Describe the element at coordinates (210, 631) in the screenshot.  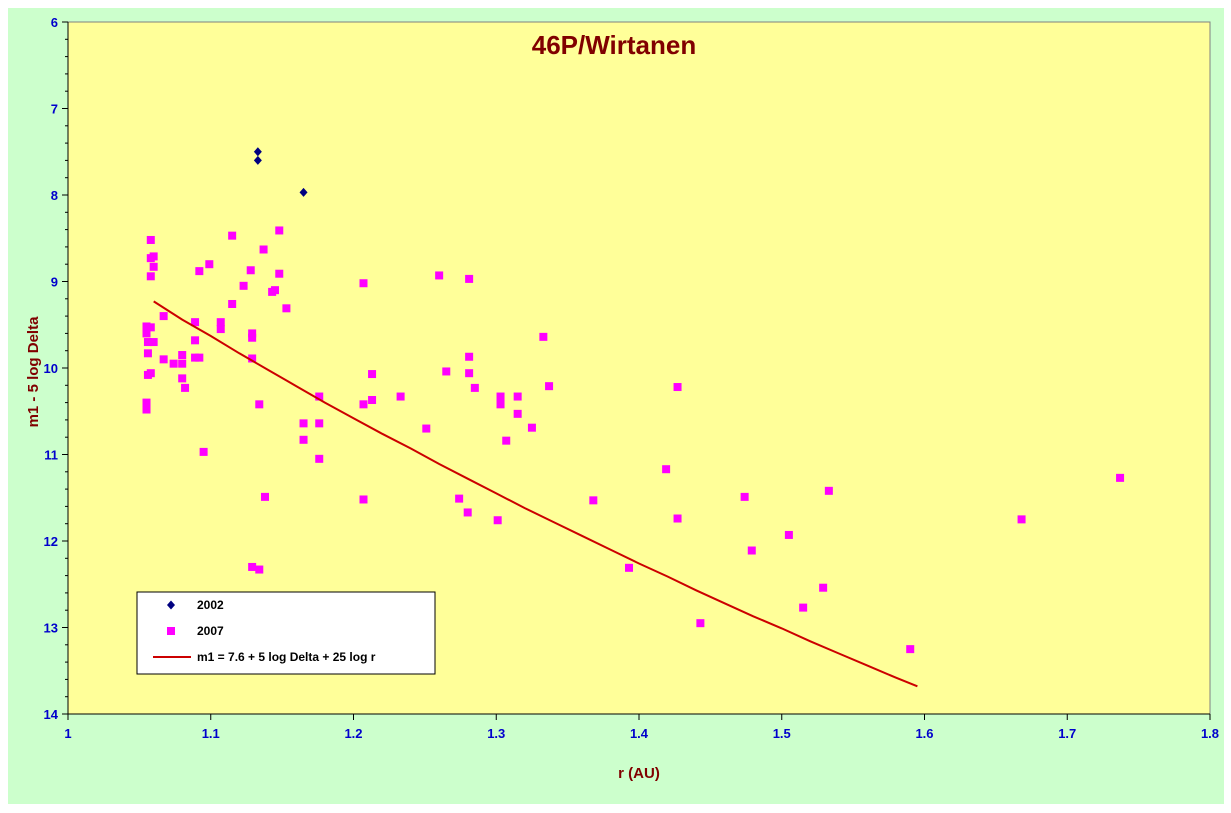
I see `legend-label: 2007` at that location.